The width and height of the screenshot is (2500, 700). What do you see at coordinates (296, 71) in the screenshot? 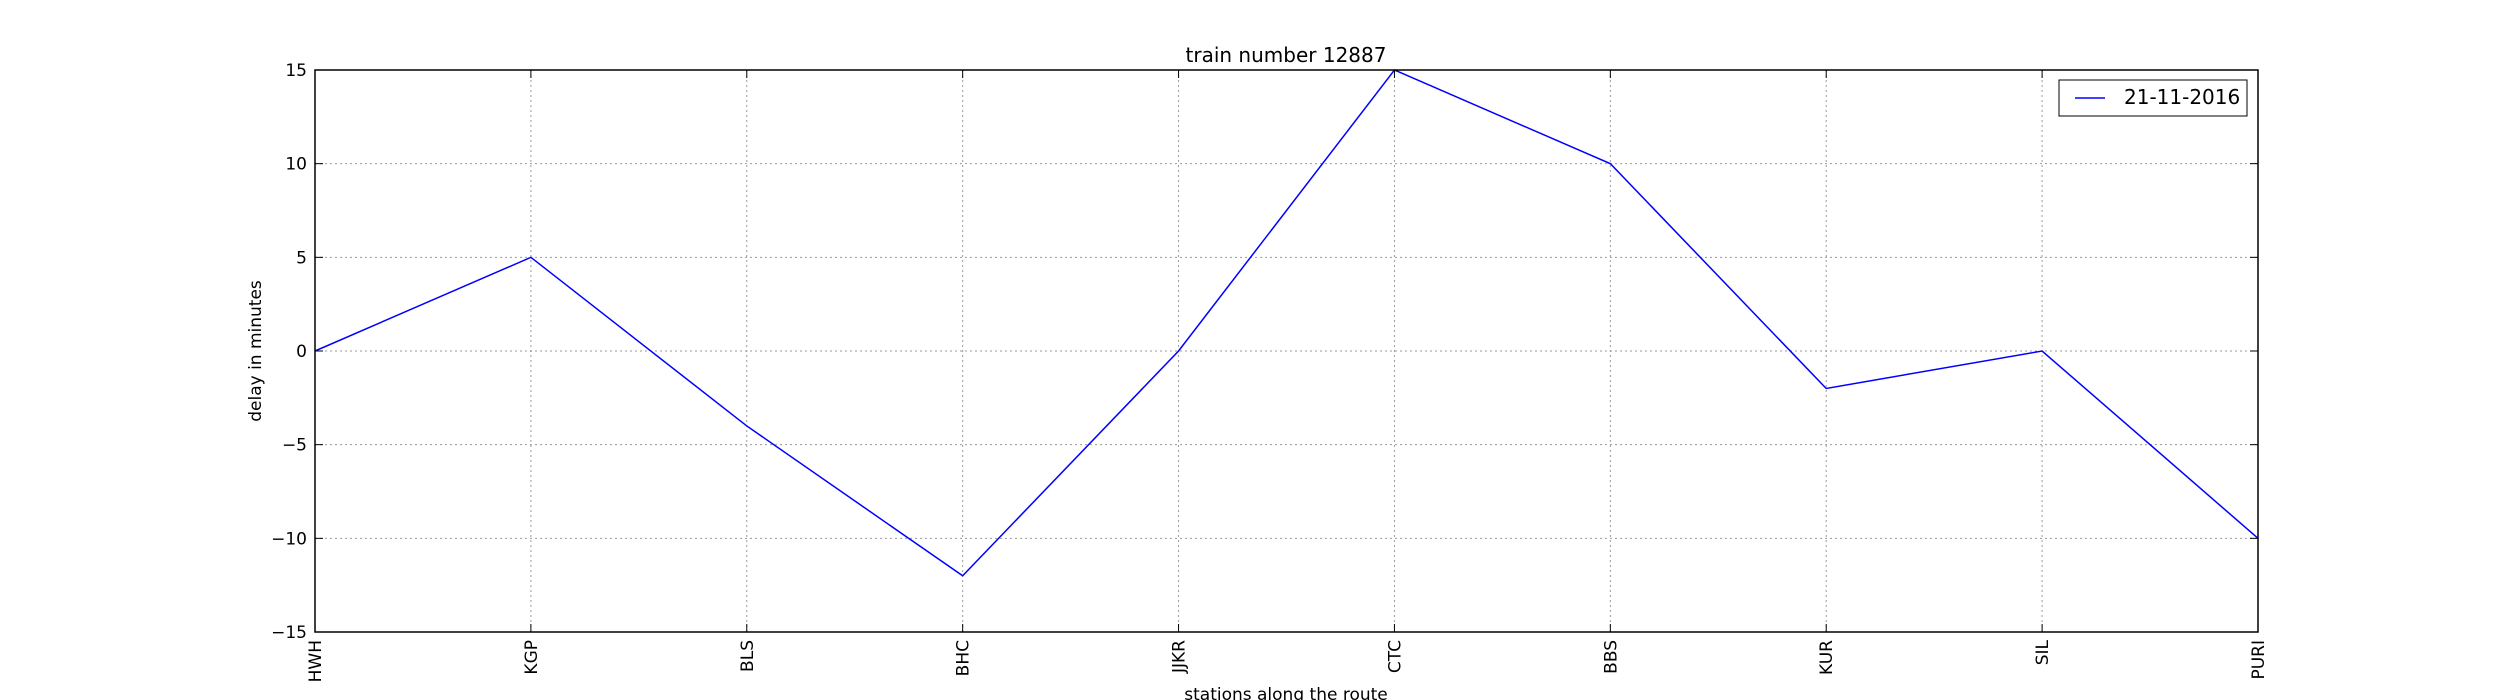
I see `y-tick-label: 15` at bounding box center [296, 71].